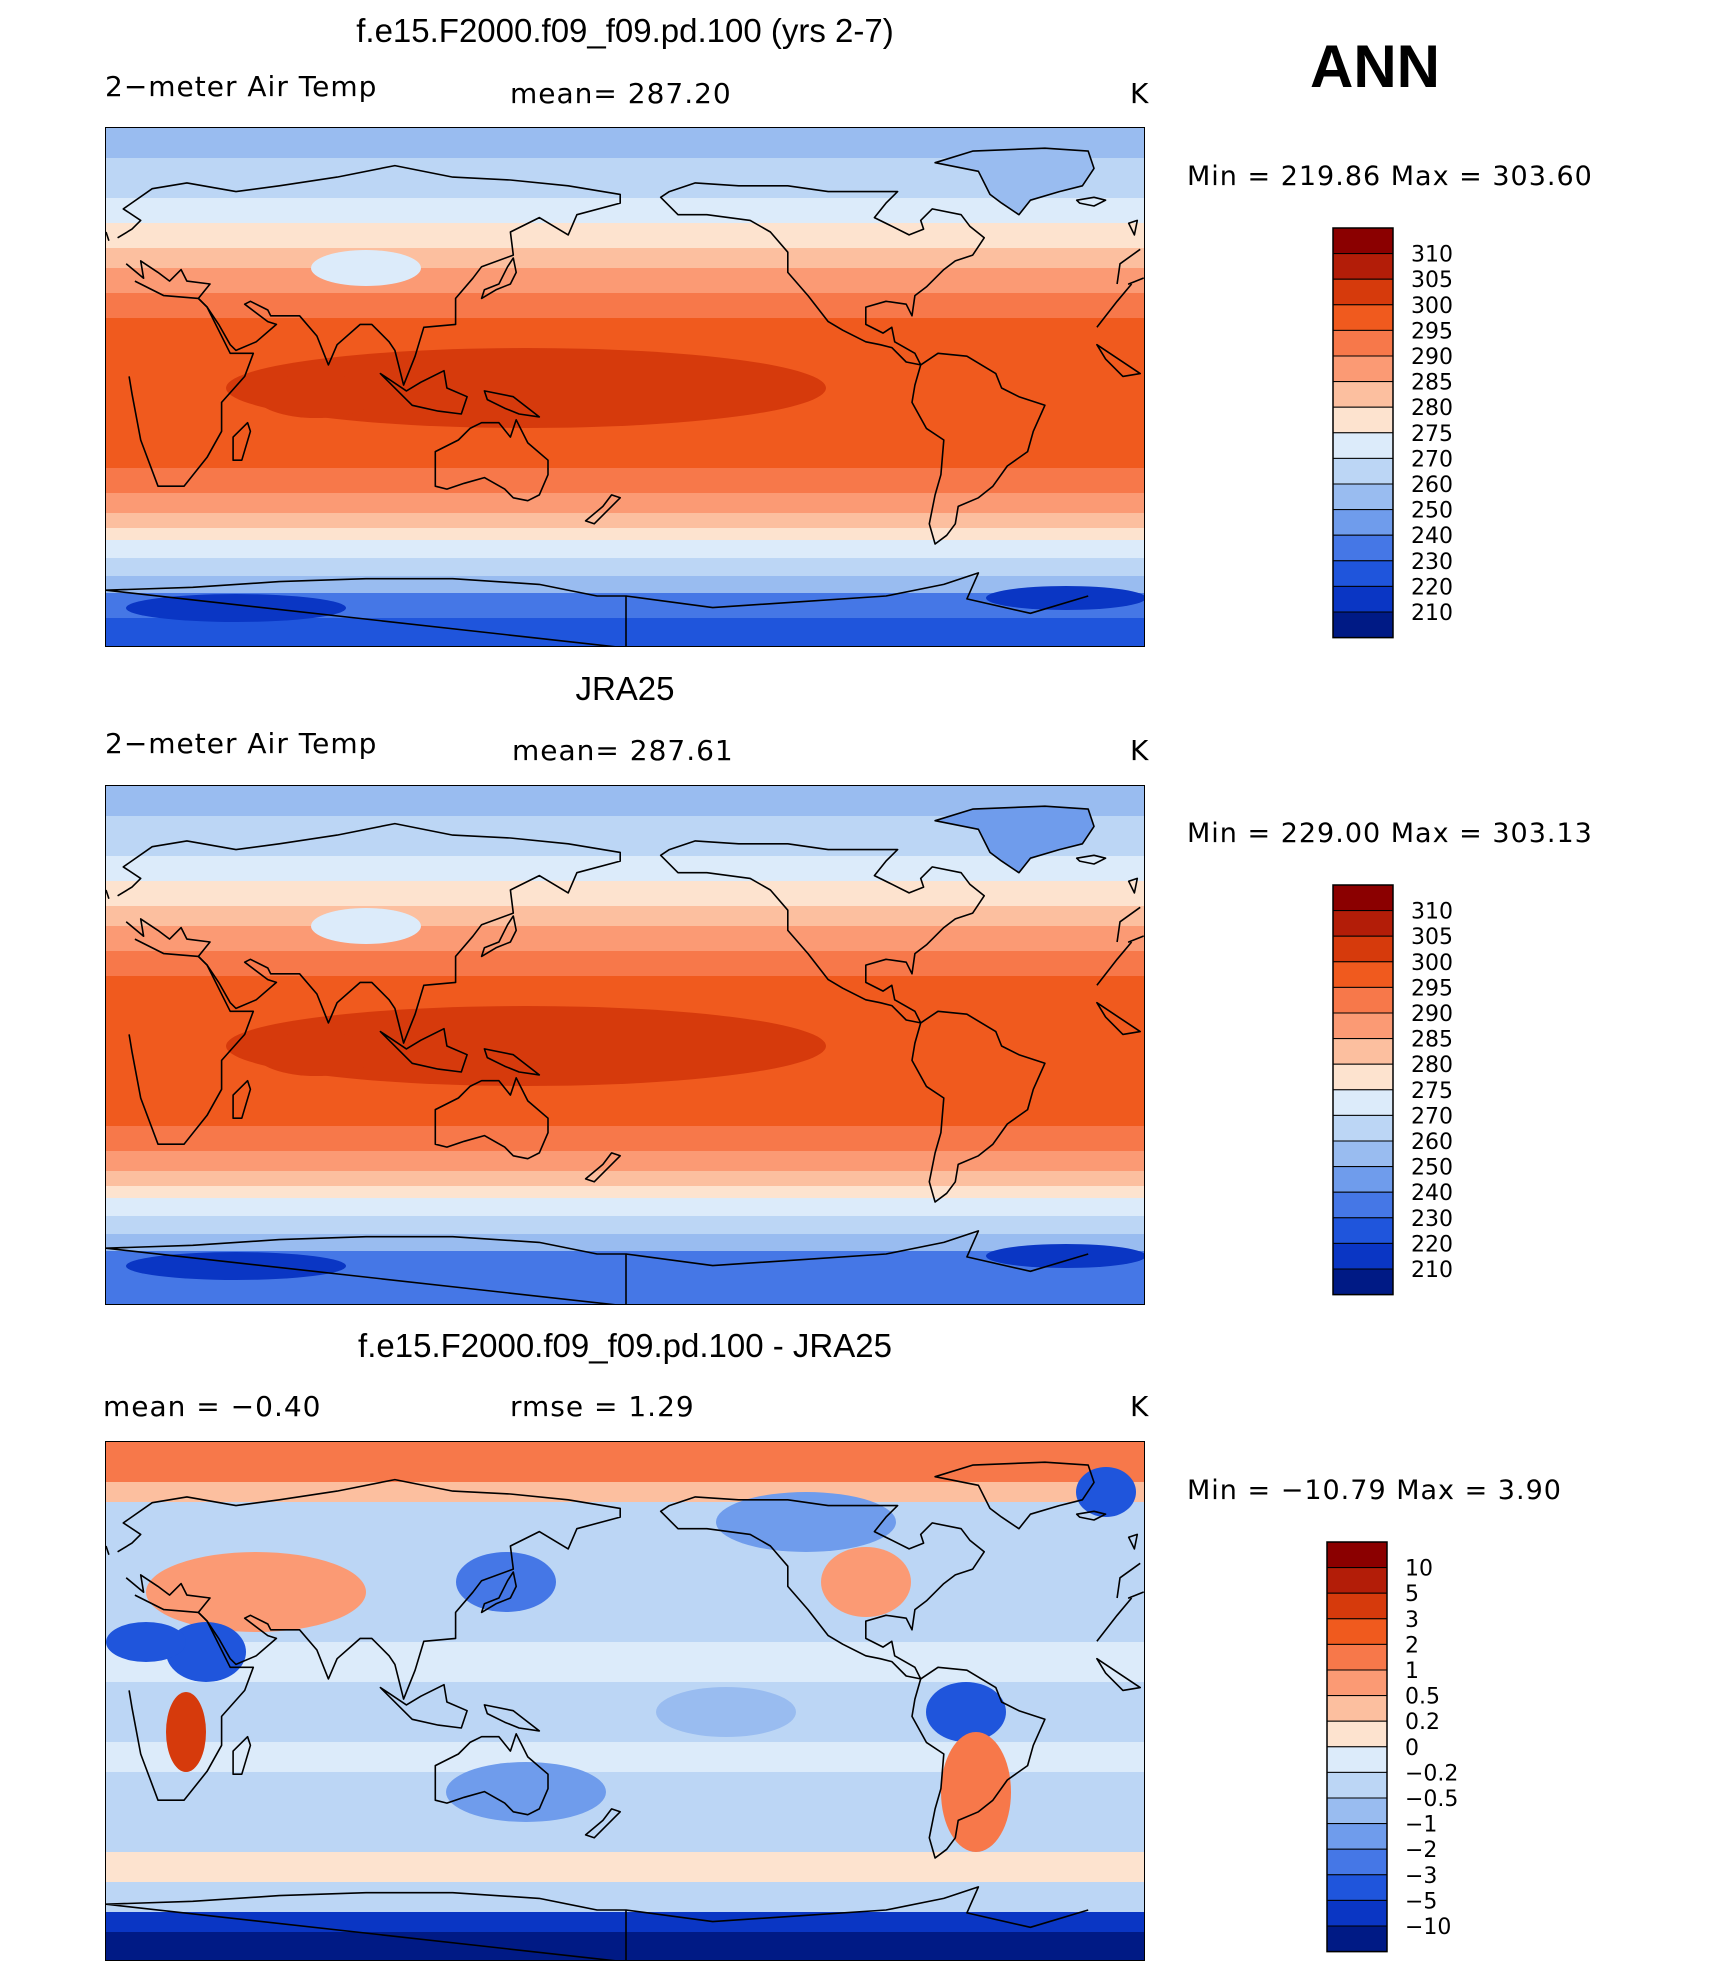 The height and width of the screenshot is (1969, 1710). Describe the element at coordinates (1091, 201) in the screenshot. I see `coastline-iceland` at that location.